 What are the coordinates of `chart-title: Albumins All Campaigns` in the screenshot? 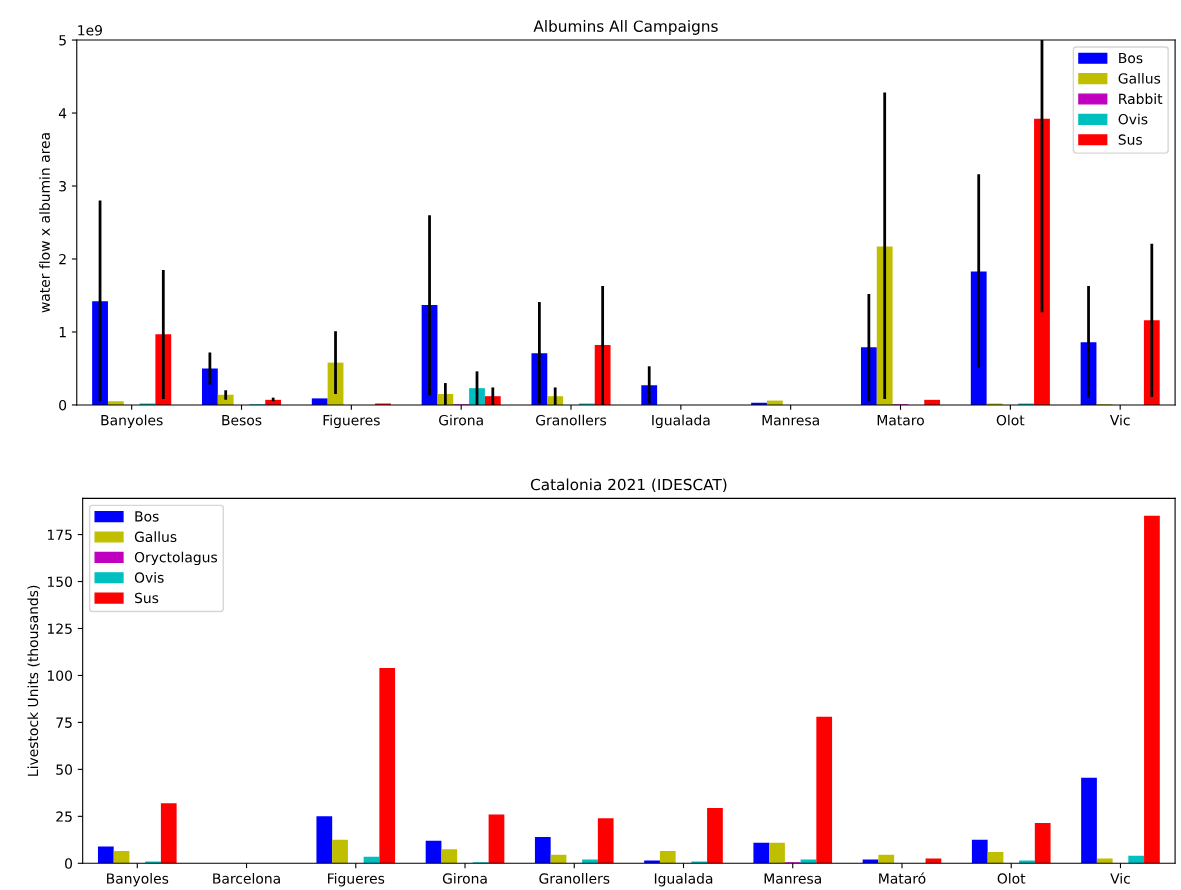 It's located at (625, 27).